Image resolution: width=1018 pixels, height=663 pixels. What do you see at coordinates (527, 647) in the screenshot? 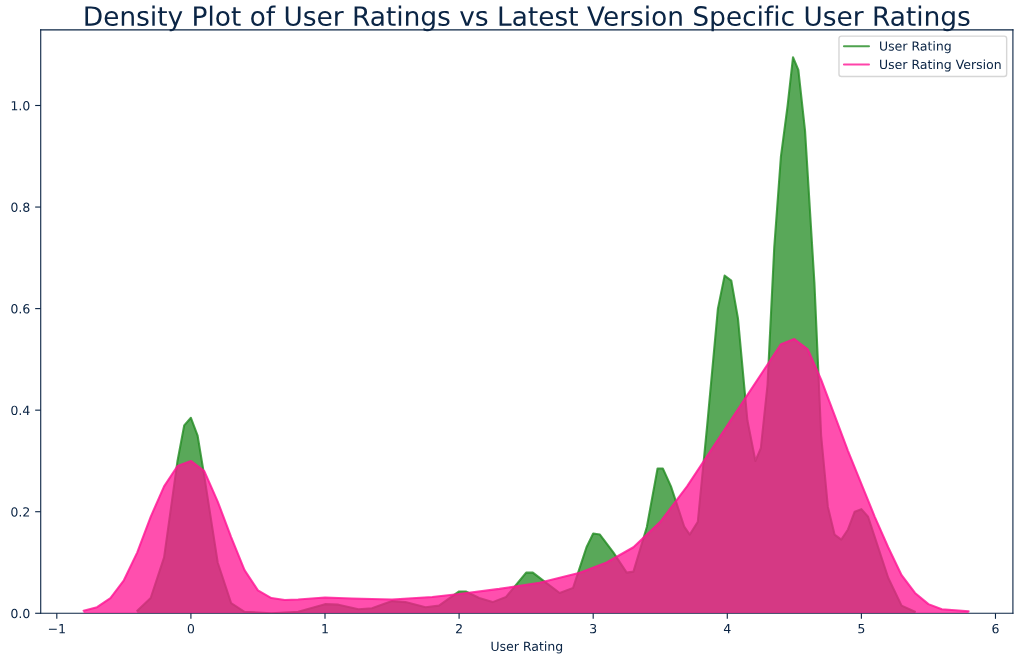
I see `x-axis-title: User Rating` at bounding box center [527, 647].